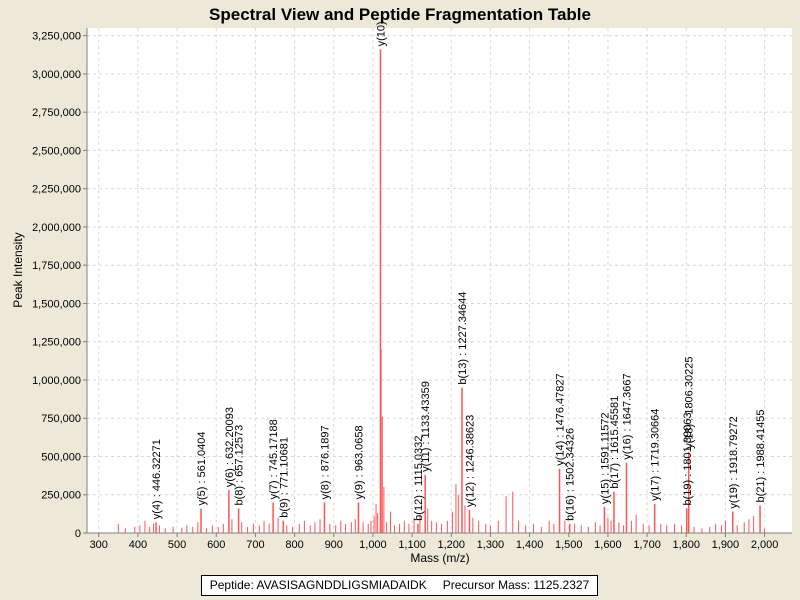  What do you see at coordinates (56, 266) in the screenshot?
I see `y-tick-label: 1,750,000` at bounding box center [56, 266].